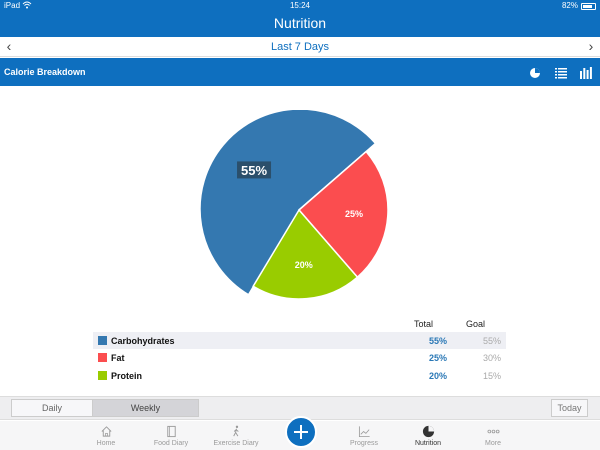 The width and height of the screenshot is (600, 450). I want to click on line-chart-icon, so click(364, 432).